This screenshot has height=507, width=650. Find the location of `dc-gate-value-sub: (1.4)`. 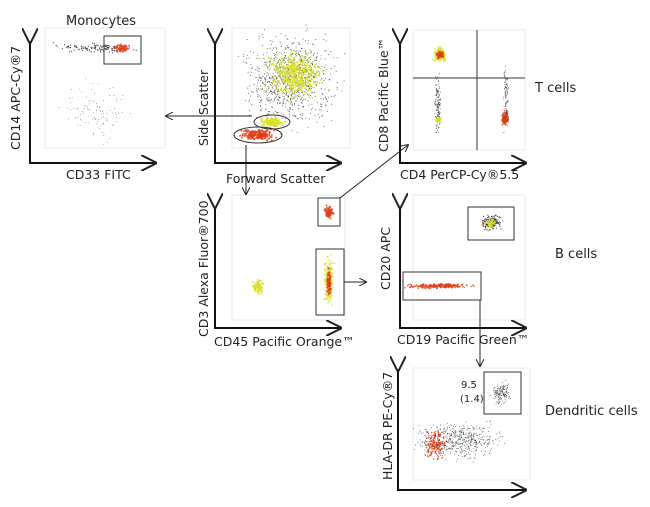

dc-gate-value-sub: (1.4) is located at coordinates (472, 399).